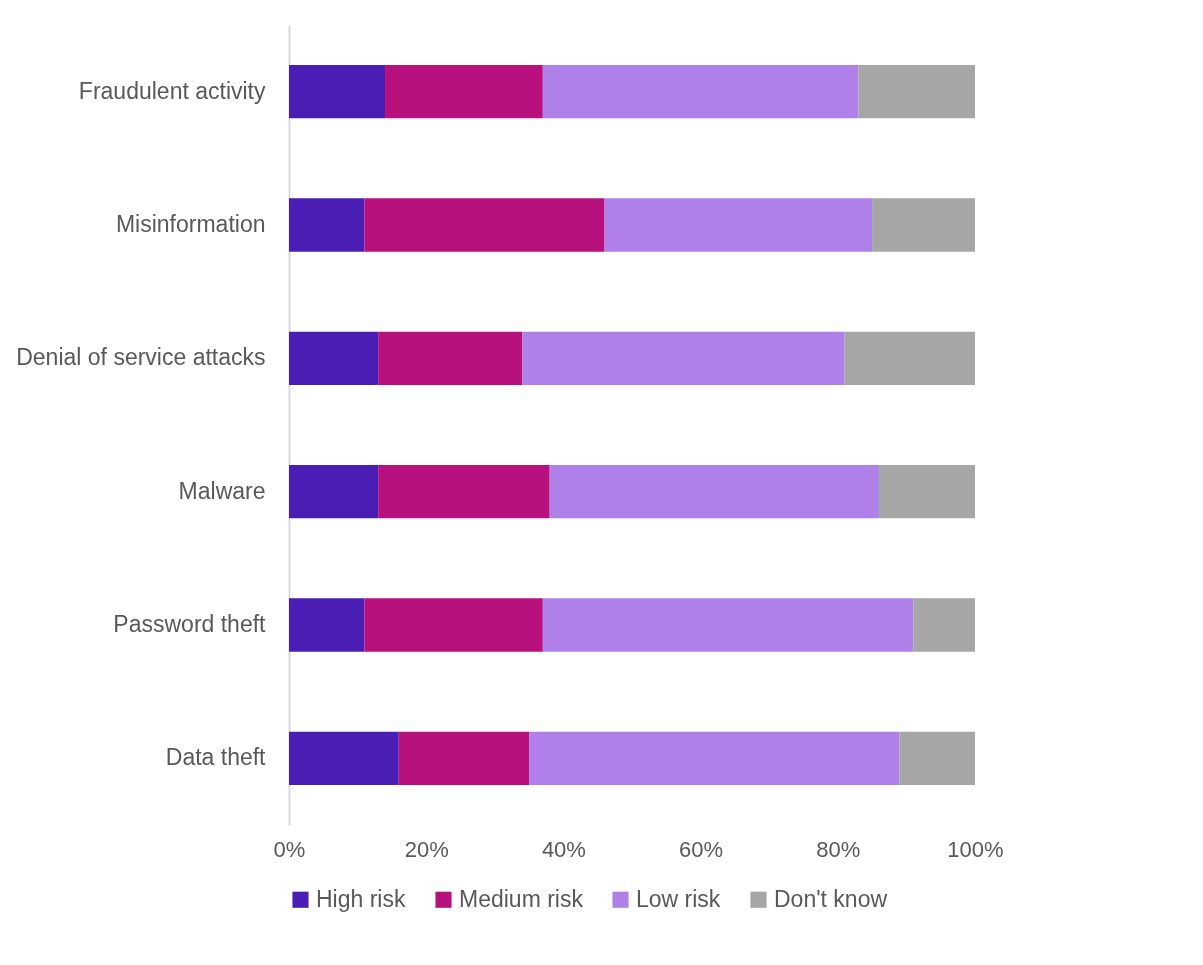  I want to click on y-tick-label: Data theft, so click(216, 757).